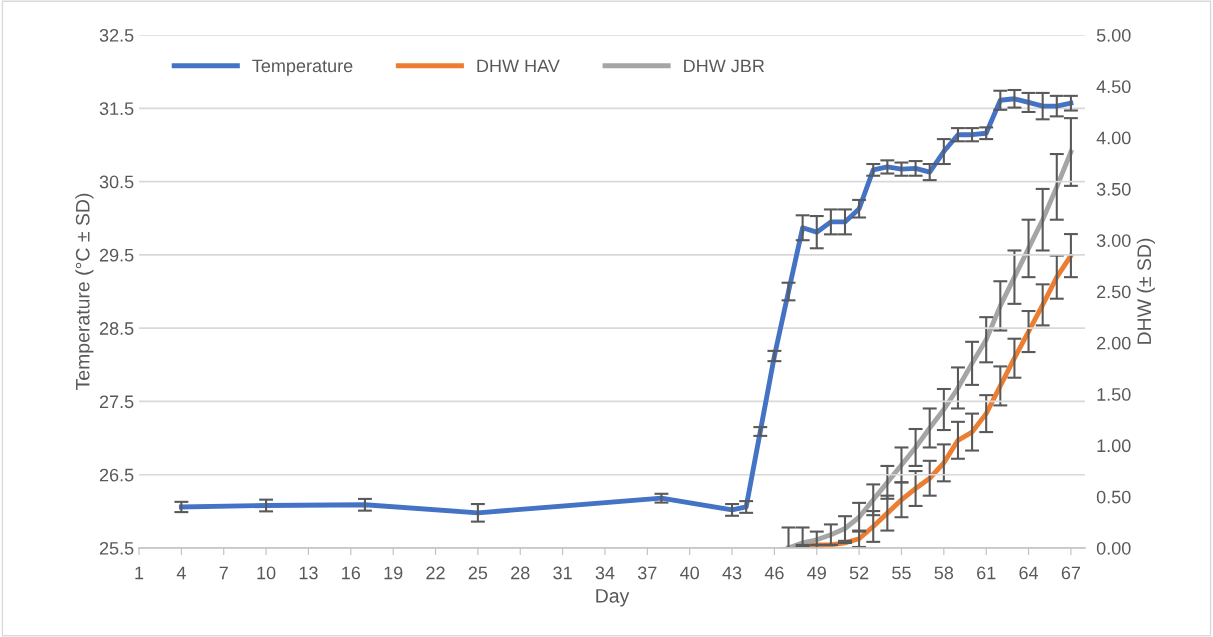  What do you see at coordinates (266, 573) in the screenshot?
I see `x-tick-label: 10` at bounding box center [266, 573].